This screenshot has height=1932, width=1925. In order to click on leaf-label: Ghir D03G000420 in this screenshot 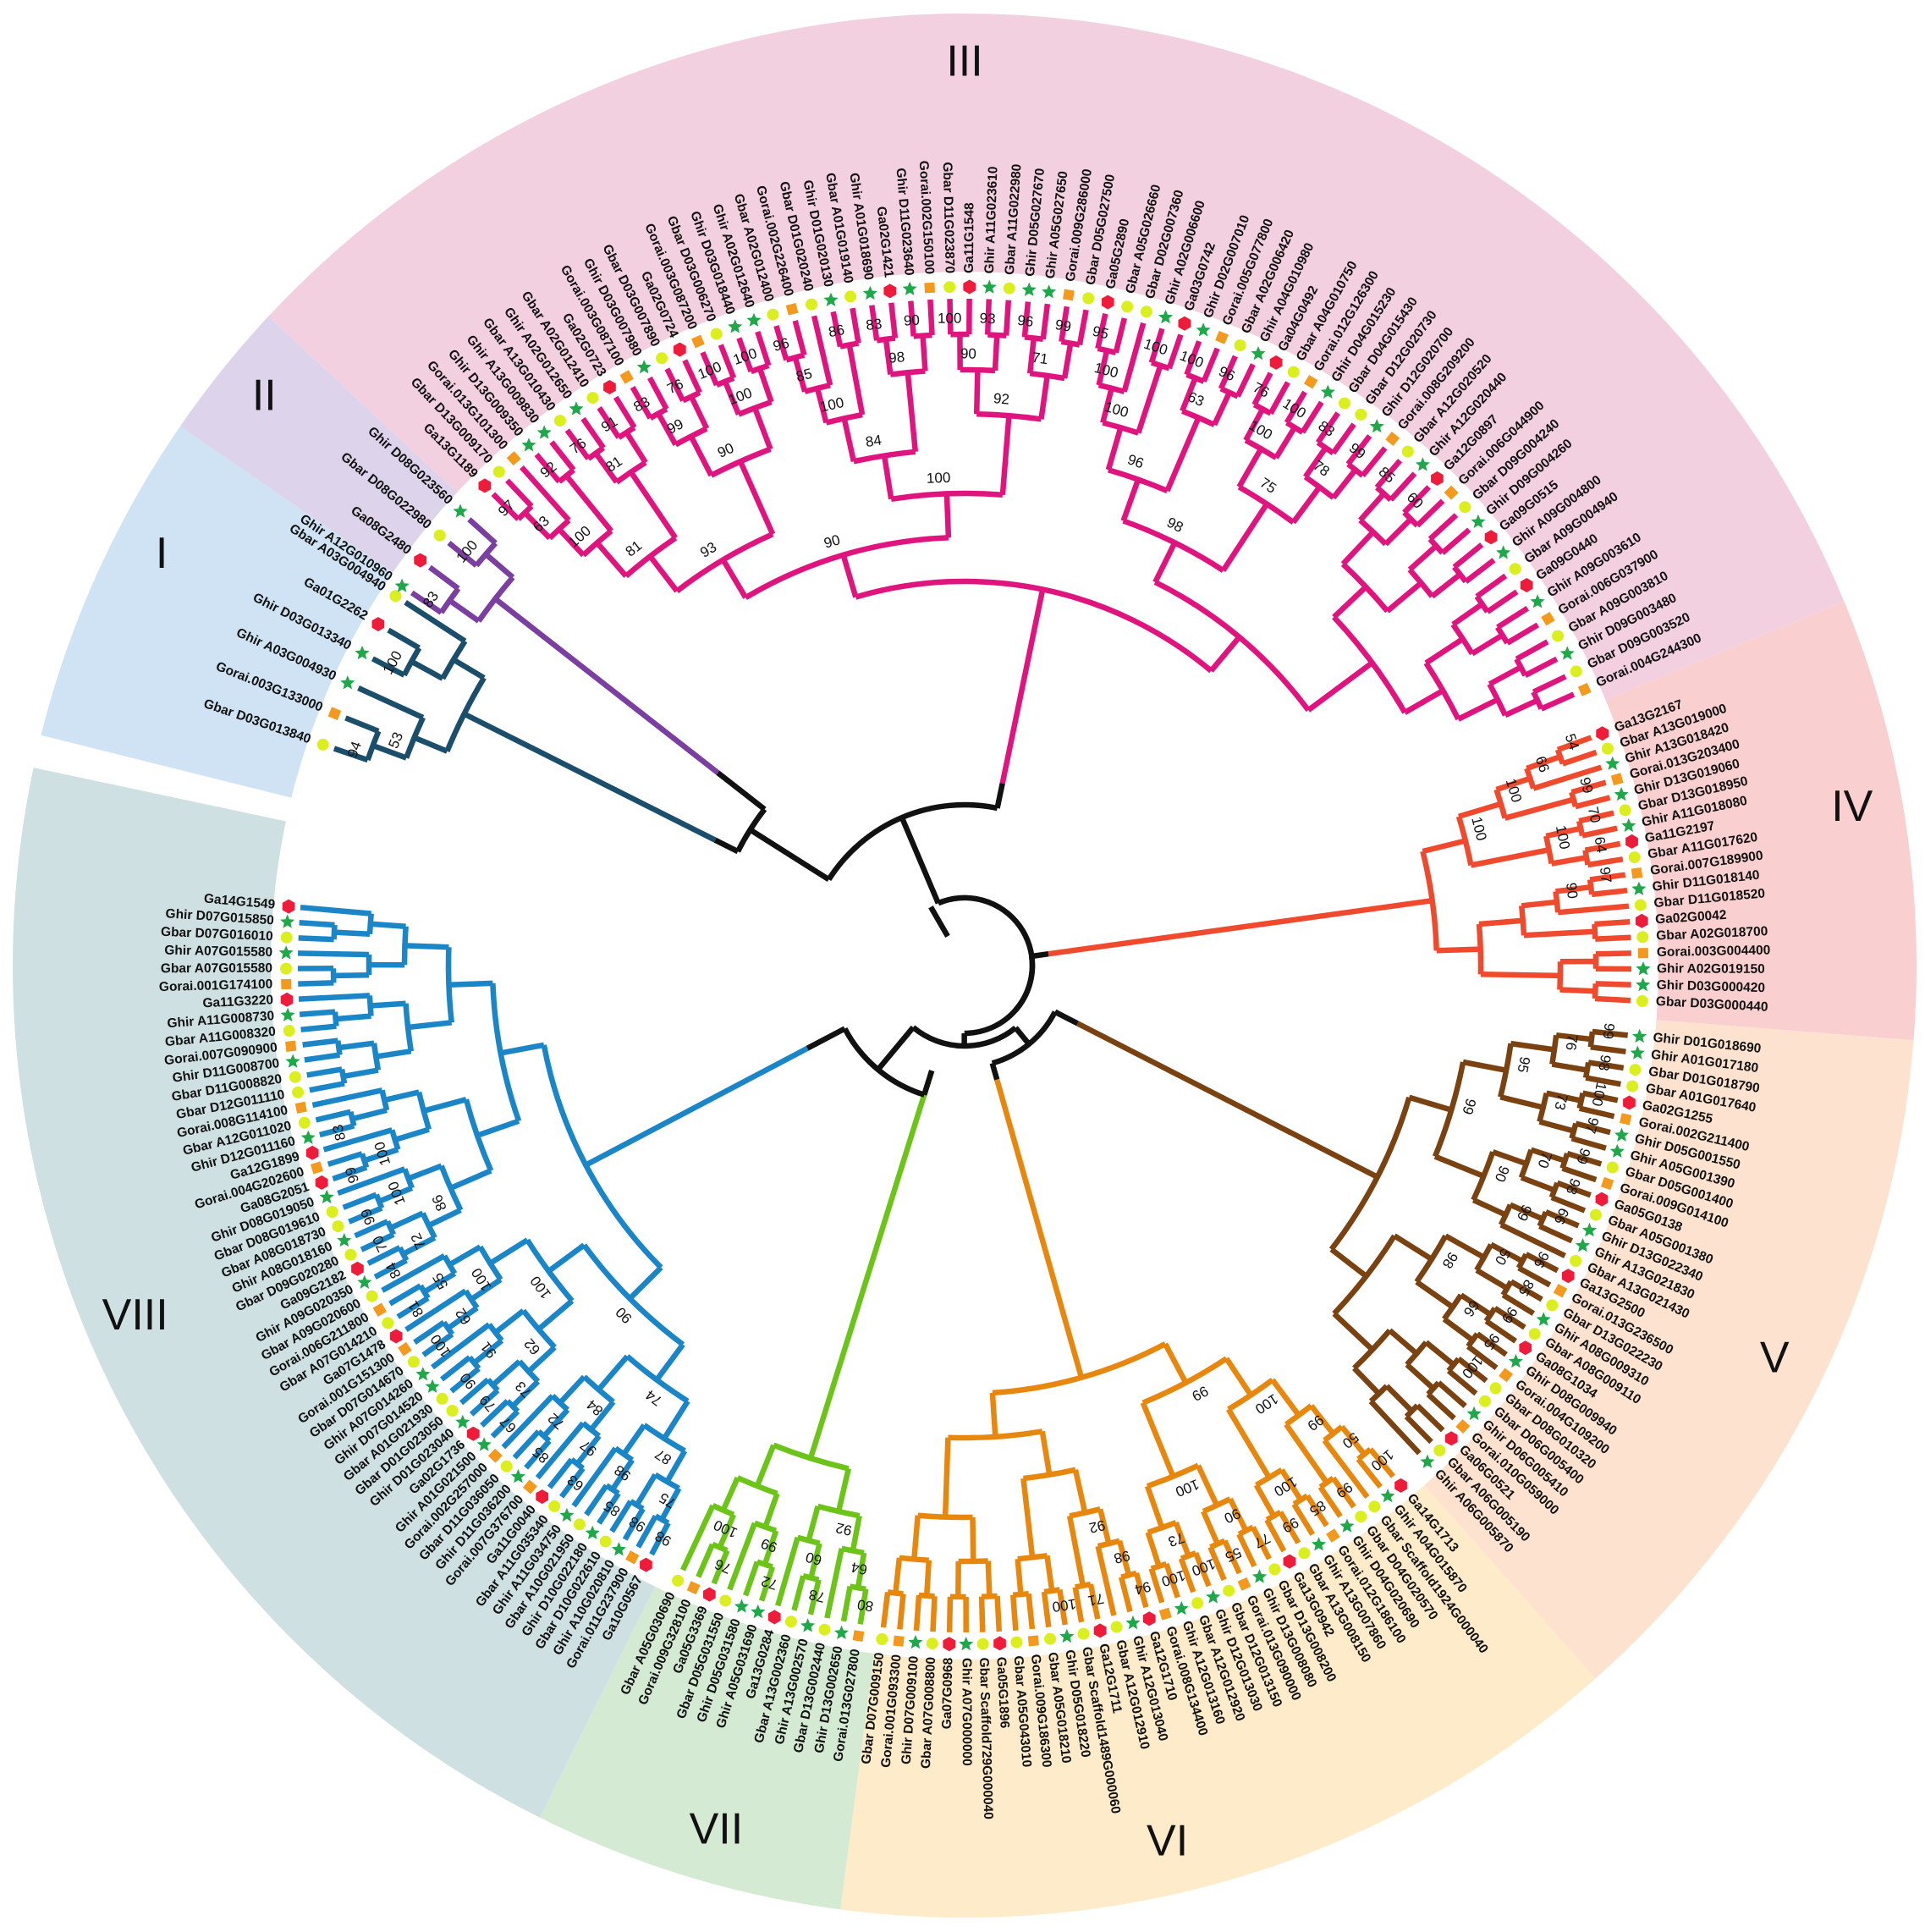, I will do `click(1710, 987)`.